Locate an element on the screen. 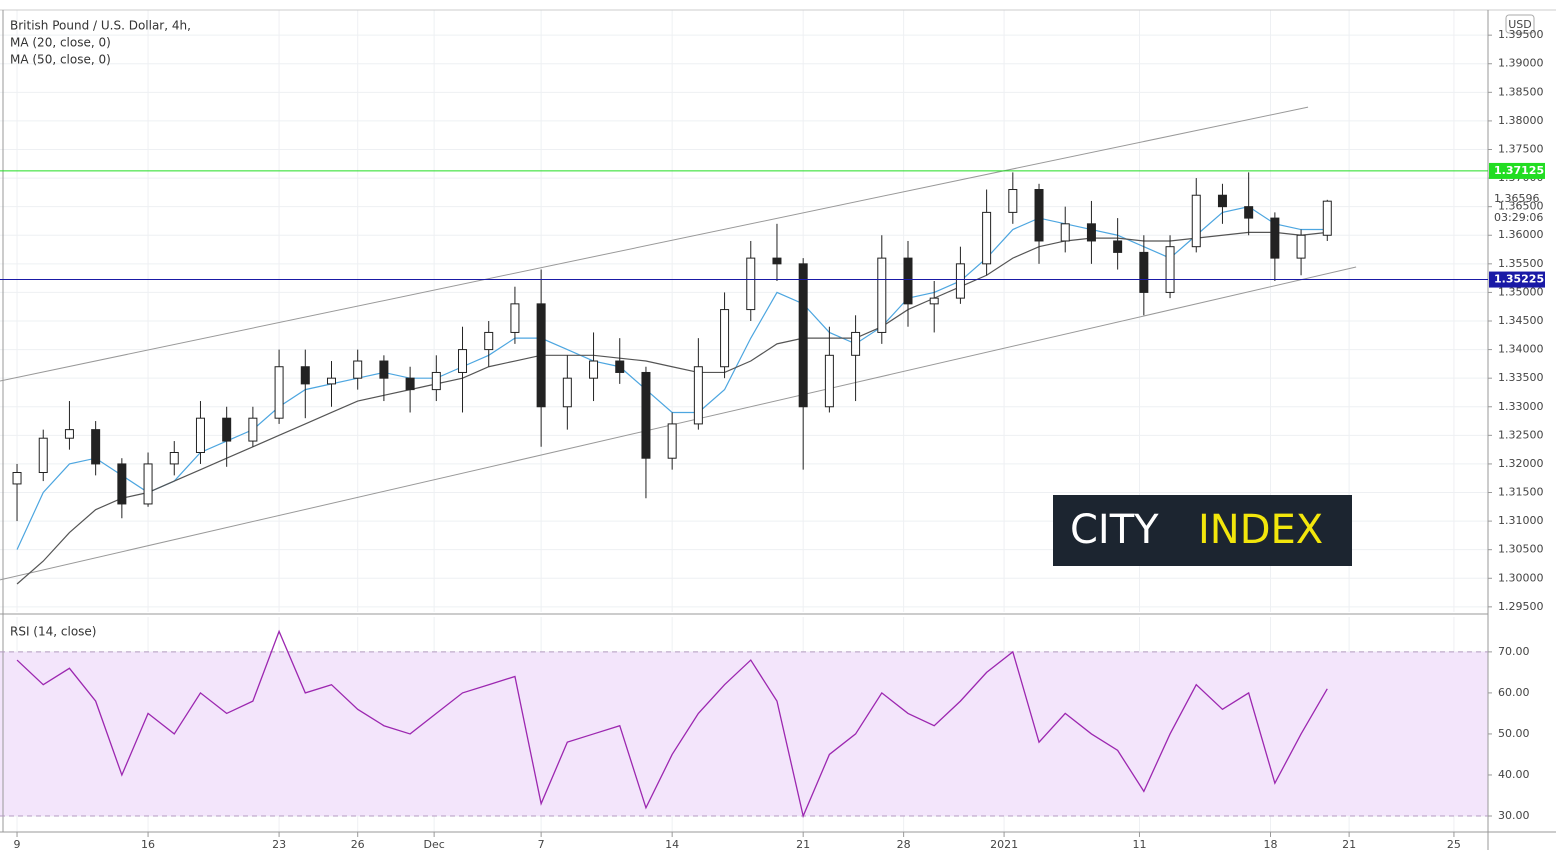 The height and width of the screenshot is (850, 1556). x-tick-label: 9 is located at coordinates (17, 844).